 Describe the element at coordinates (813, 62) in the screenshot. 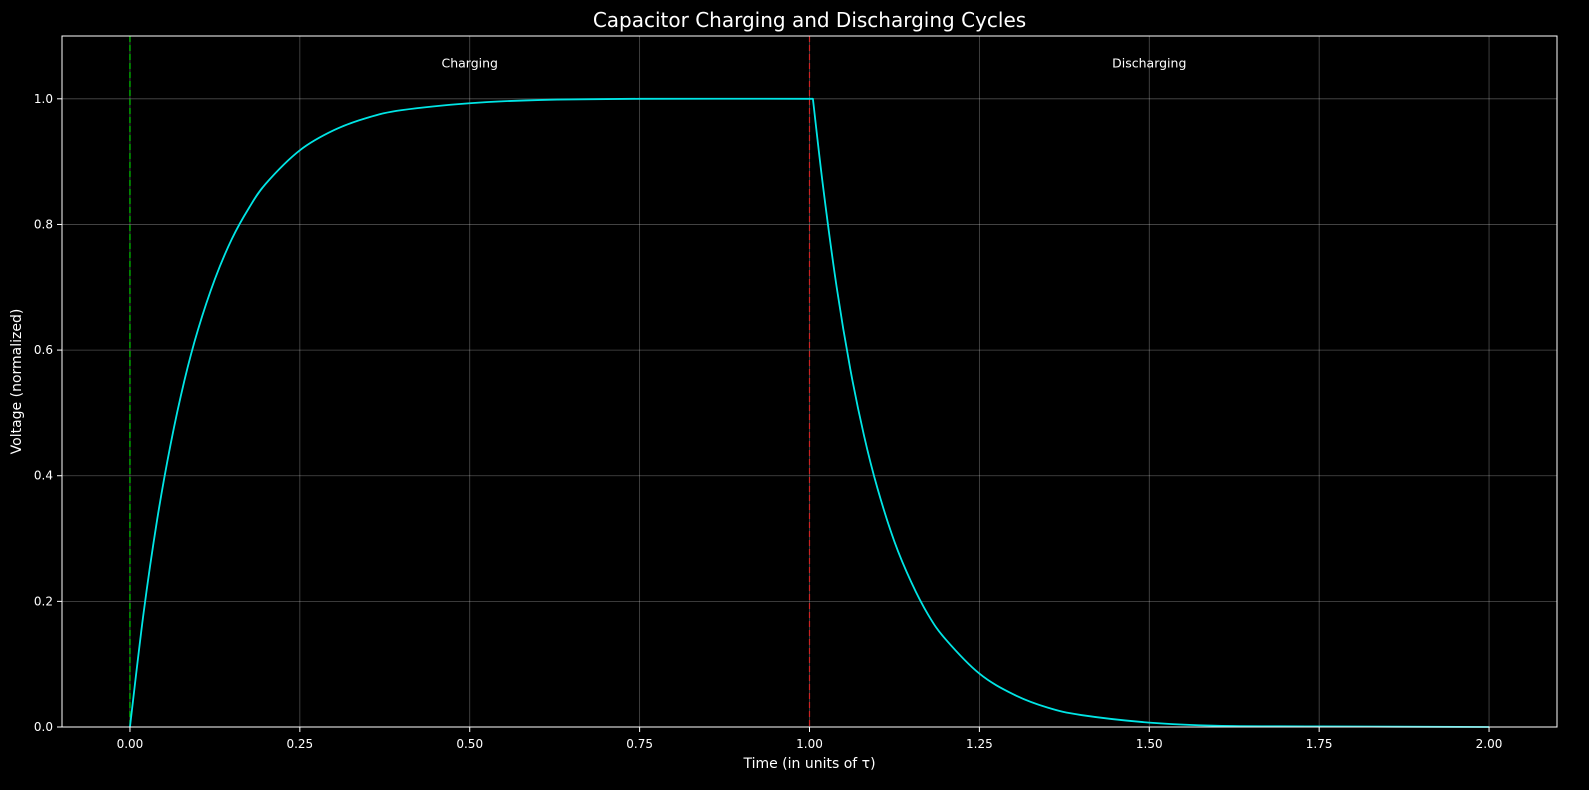

I see `annotations: Charging Discharging` at that location.